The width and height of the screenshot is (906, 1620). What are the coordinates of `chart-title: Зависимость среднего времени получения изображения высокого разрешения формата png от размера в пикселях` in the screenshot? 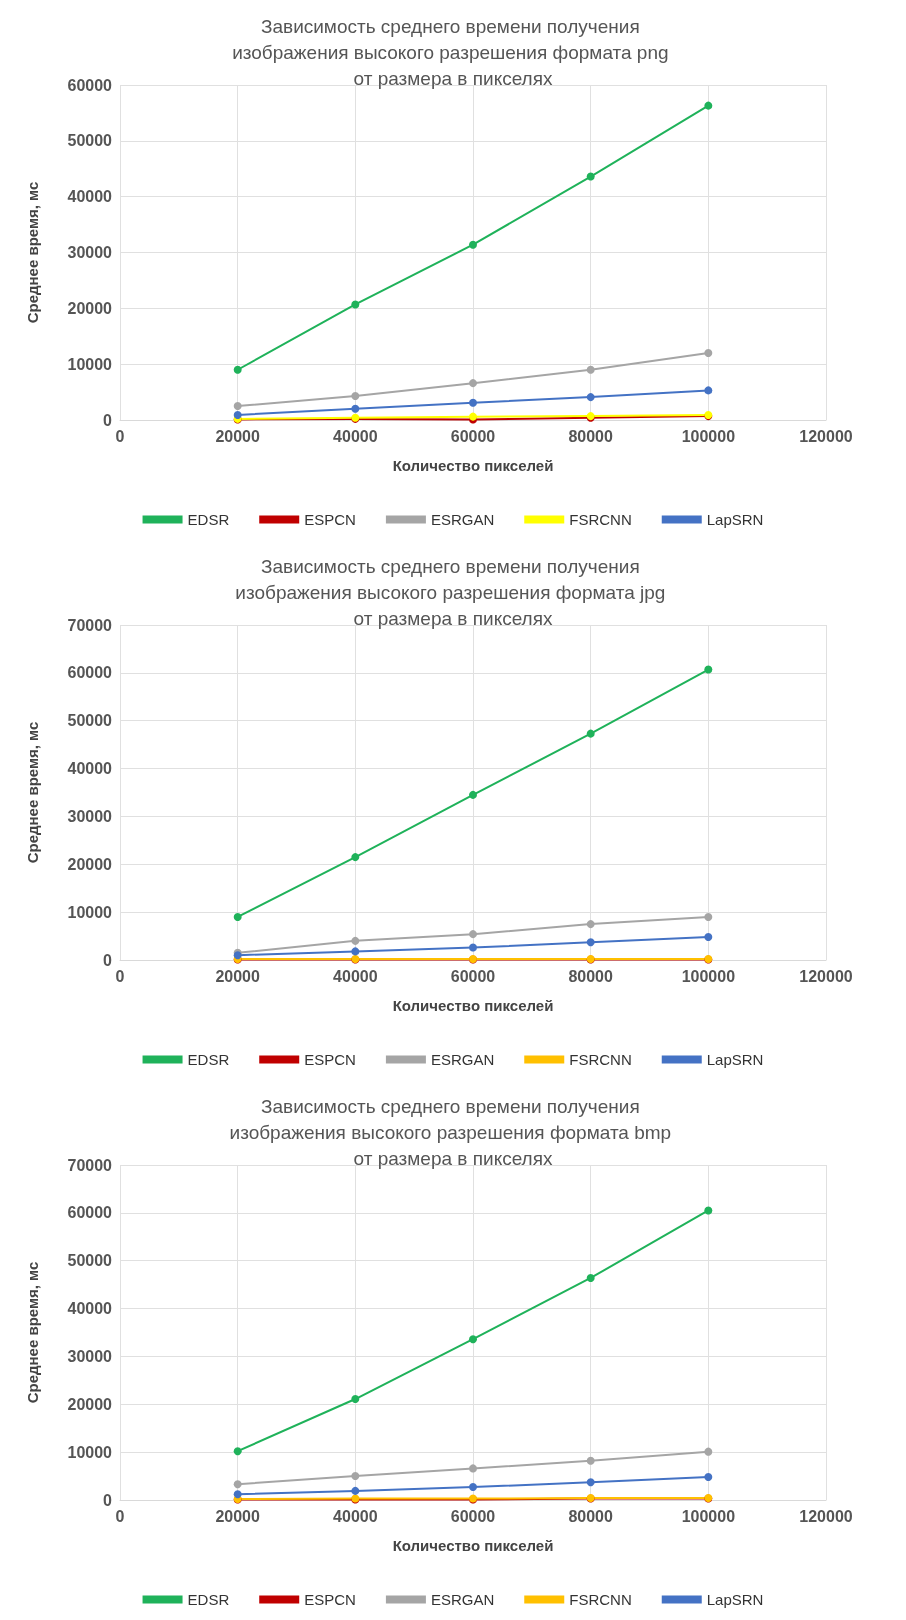 It's located at (453, 52).